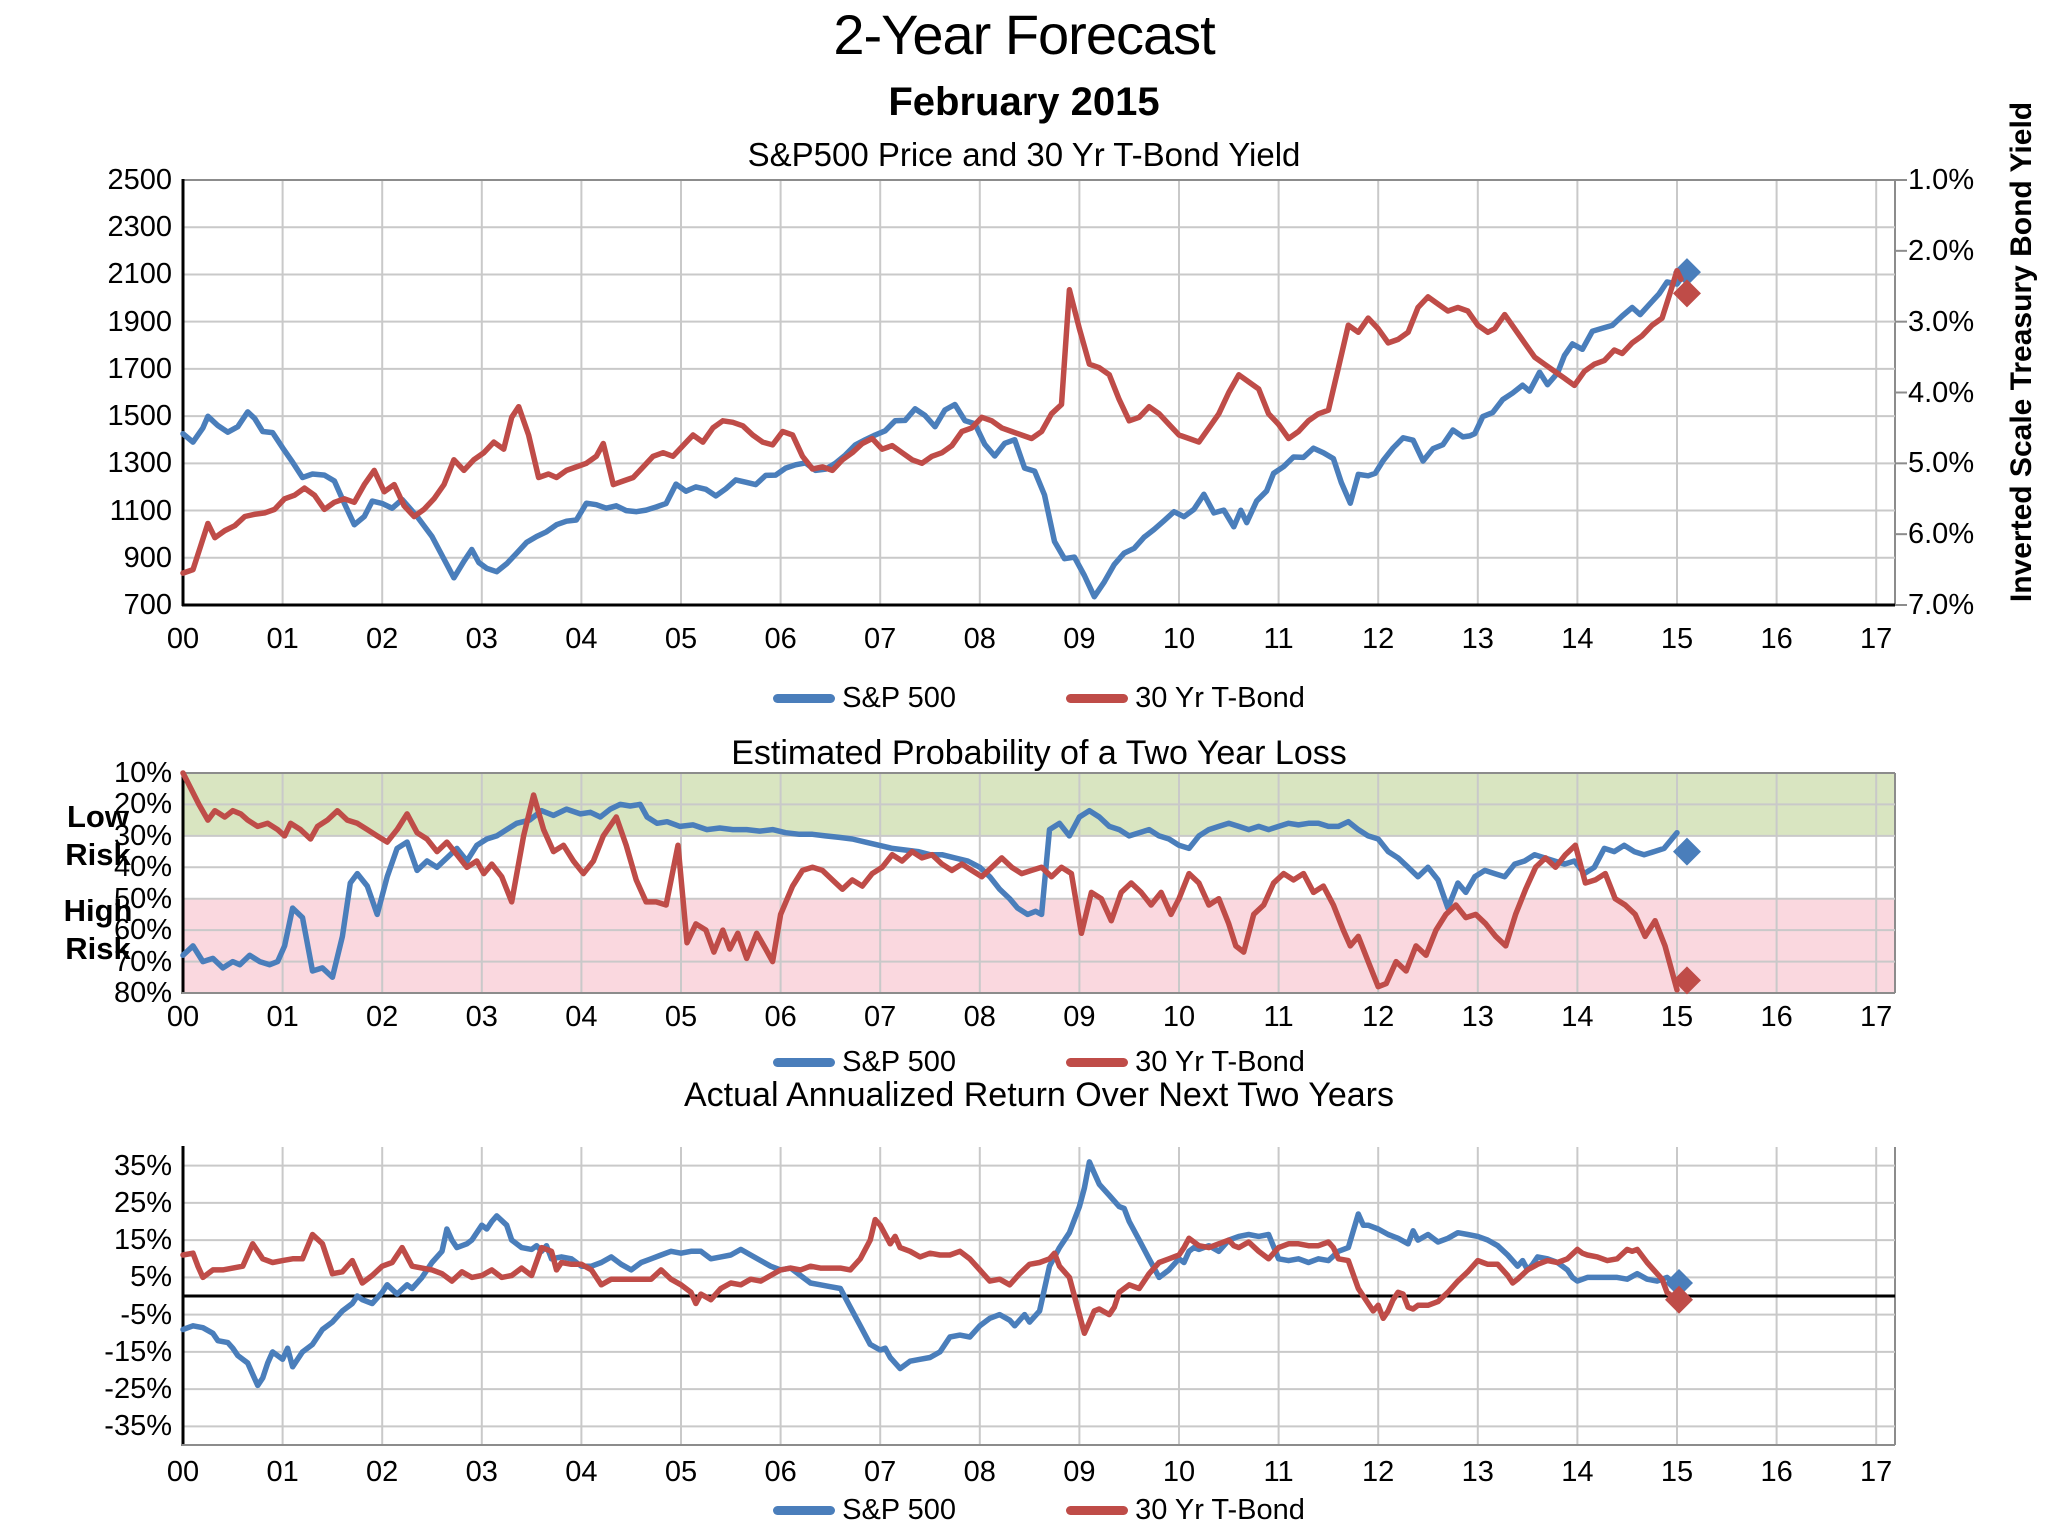 The image size is (2048, 1536). Describe the element at coordinates (1941, 321) in the screenshot. I see `right-axis-tick-label: 3.0%` at that location.